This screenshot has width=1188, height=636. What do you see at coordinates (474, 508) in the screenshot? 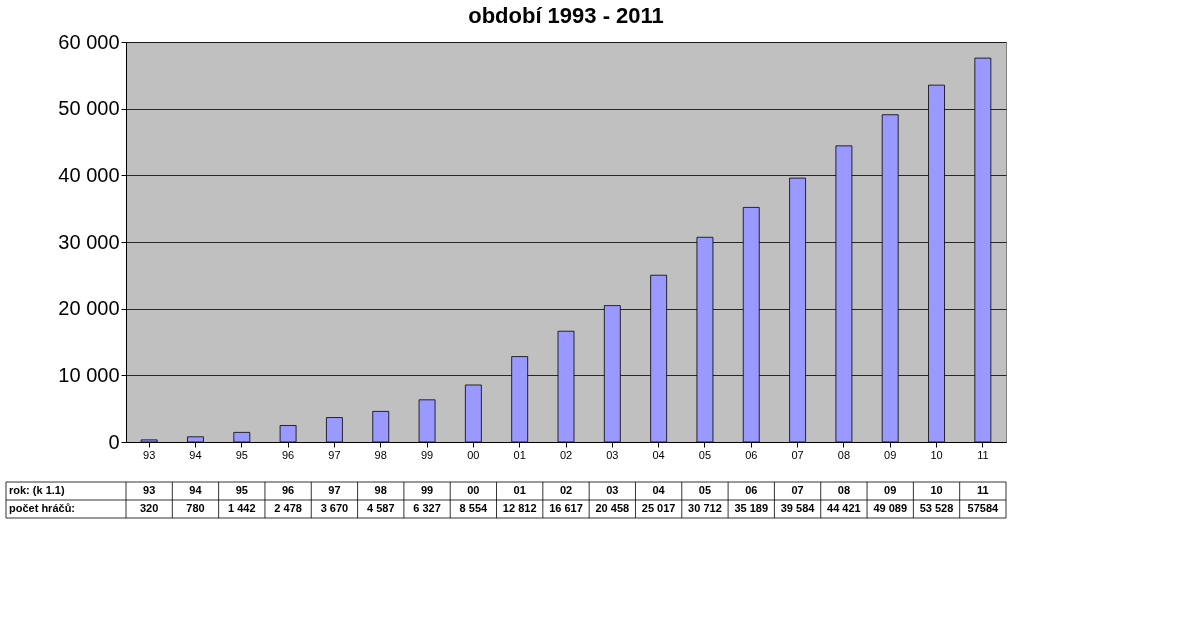
I see `data-label: 8 554` at bounding box center [474, 508].